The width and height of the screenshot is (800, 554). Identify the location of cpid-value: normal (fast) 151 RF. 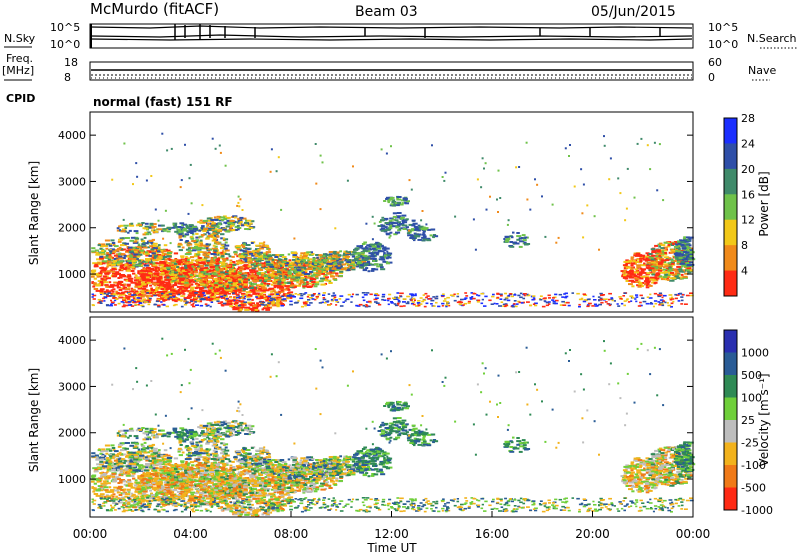
(163, 102).